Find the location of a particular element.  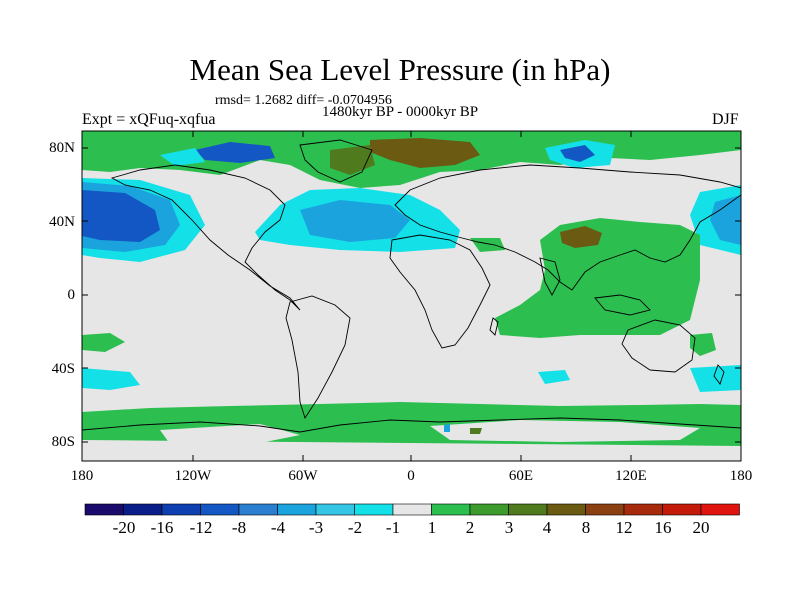

antarctic-negative-cell is located at coordinates (447, 428).